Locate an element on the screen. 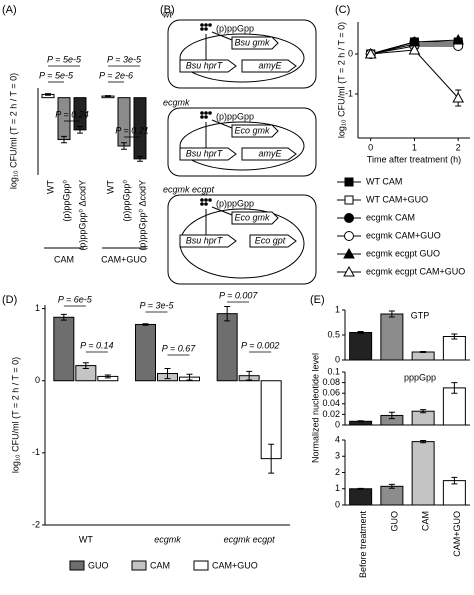 The height and width of the screenshot is (595, 474). ppgpp-label: (p)ppGpp is located at coordinates (235, 203).